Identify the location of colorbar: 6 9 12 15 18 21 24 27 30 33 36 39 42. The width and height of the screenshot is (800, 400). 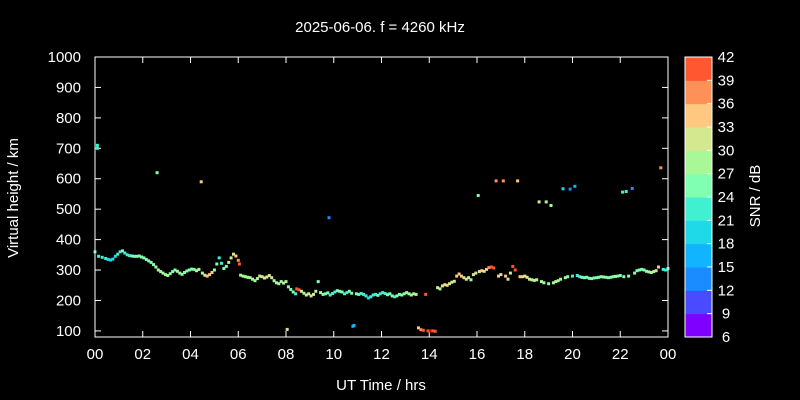
(709, 197).